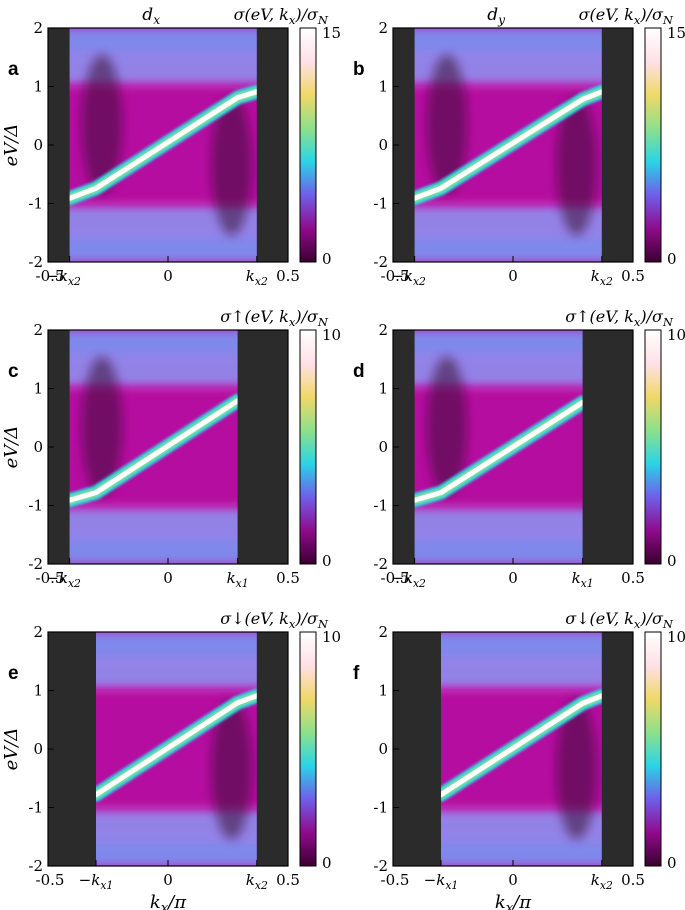 This screenshot has width=685, height=910. Describe the element at coordinates (395, 276) in the screenshot. I see `panel-b-xtick-label: -0.5` at that location.